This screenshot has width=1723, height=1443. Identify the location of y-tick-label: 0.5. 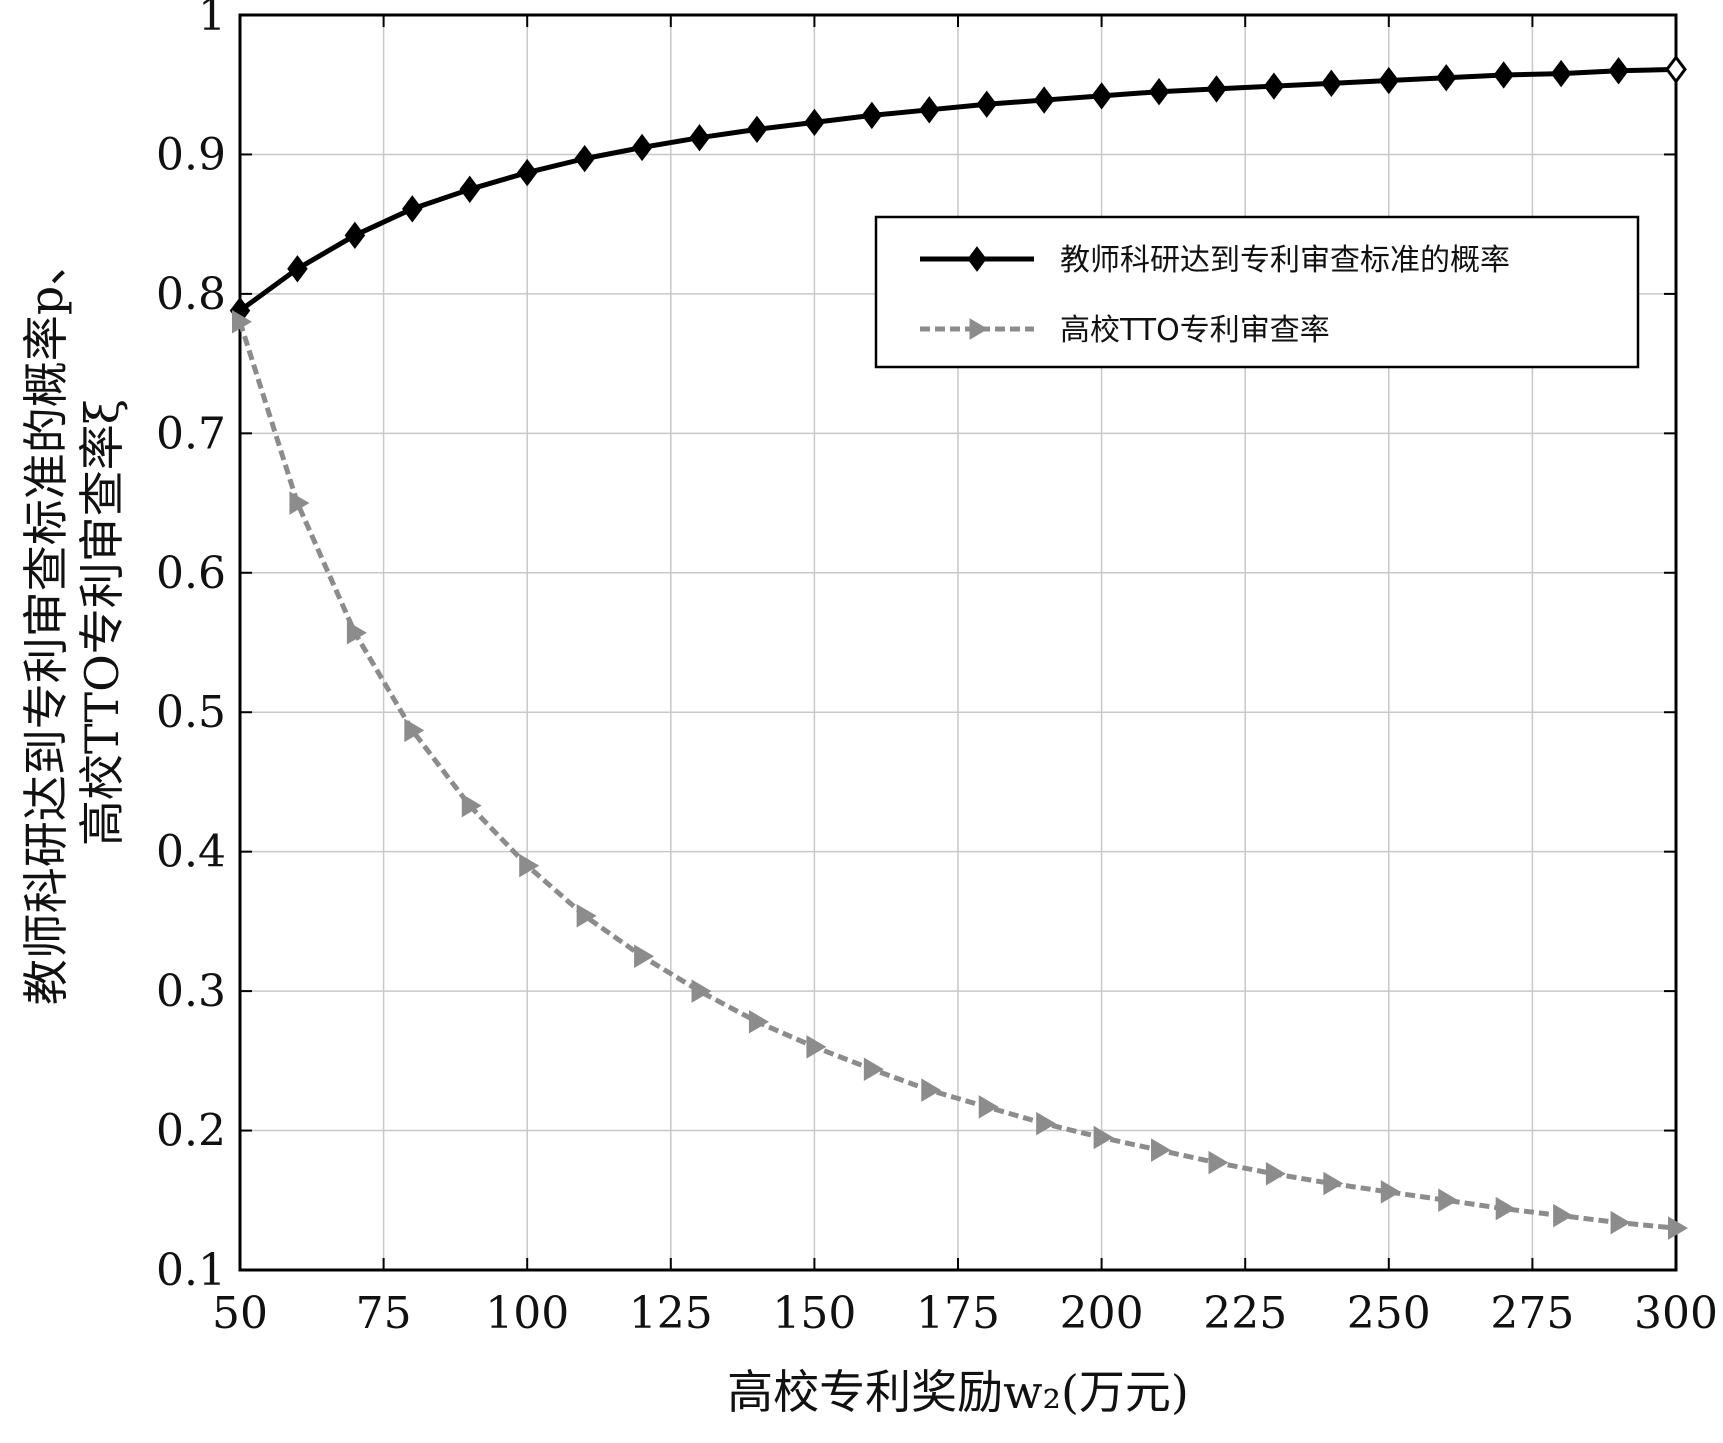
(191, 712).